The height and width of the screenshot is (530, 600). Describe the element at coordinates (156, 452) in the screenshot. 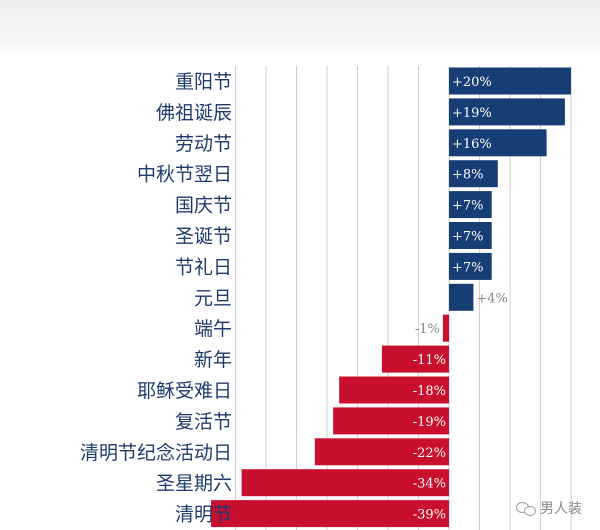

I see `category-label: 清明节纪念活动日` at that location.